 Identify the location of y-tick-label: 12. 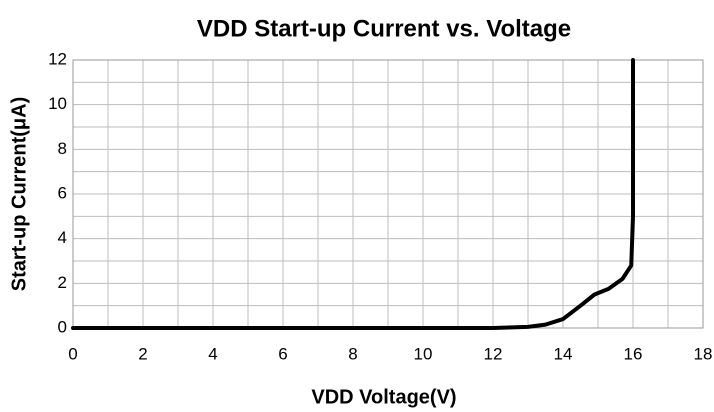
(57, 58).